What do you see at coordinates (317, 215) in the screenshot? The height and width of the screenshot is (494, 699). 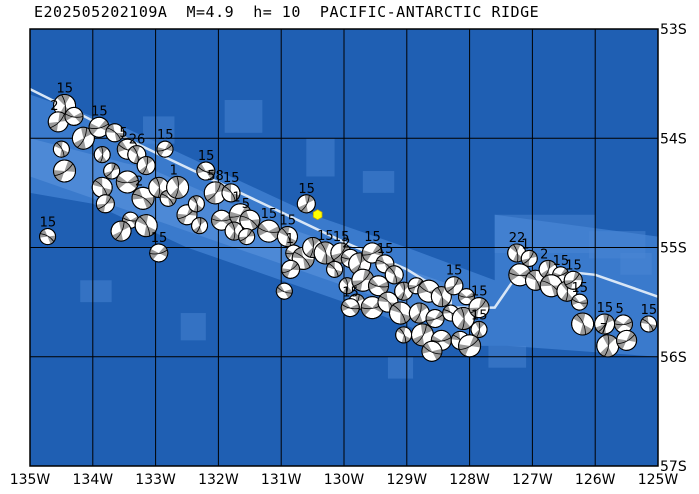 I see `event-marker-layer` at bounding box center [317, 215].